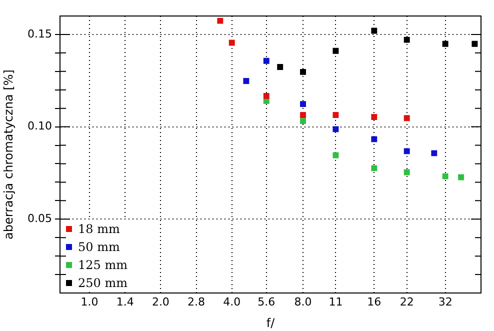 The height and width of the screenshot is (331, 494). What do you see at coordinates (161, 301) in the screenshot?
I see `x-tick-label: 2.0` at bounding box center [161, 301].